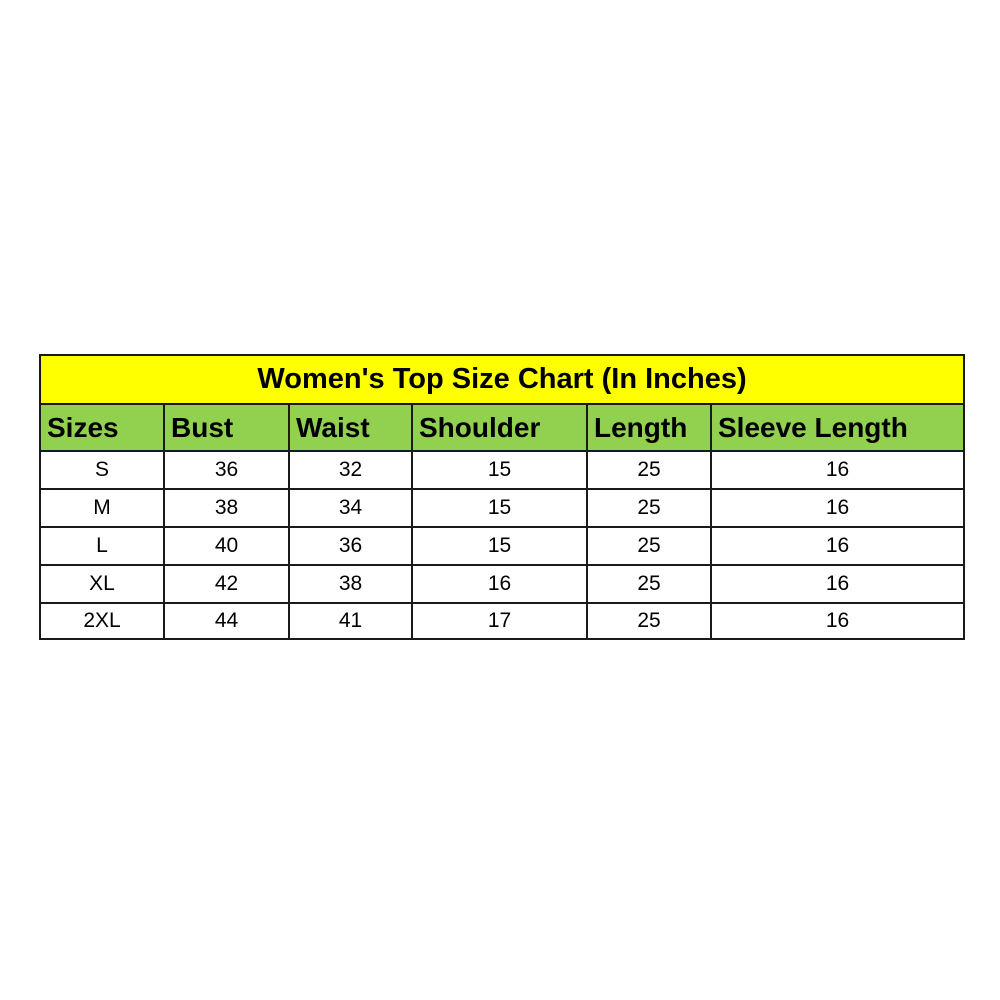 The height and width of the screenshot is (1000, 1000). Describe the element at coordinates (350, 584) in the screenshot. I see `cell-waist: 38` at that location.